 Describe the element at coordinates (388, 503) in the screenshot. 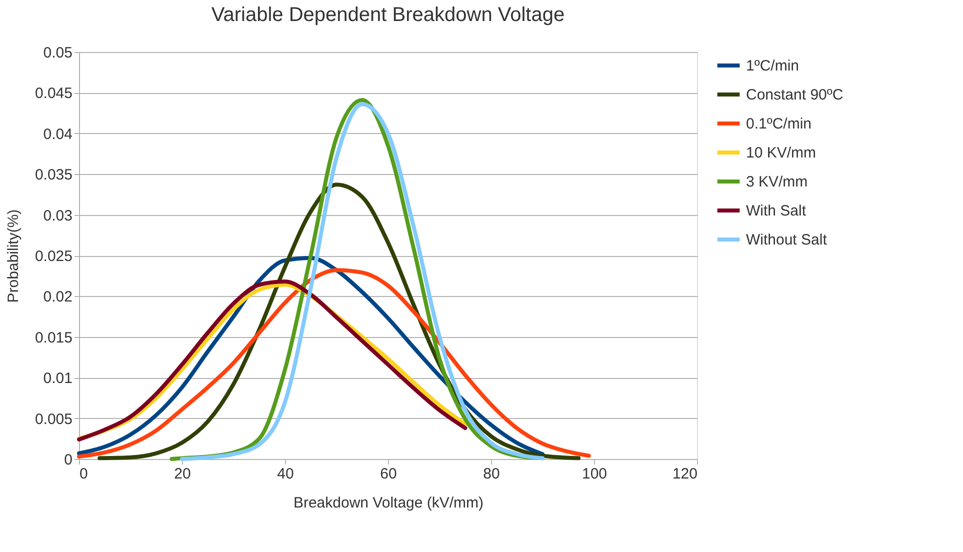

I see `x-axis-title: Breakdown Voltage (kV/mm)` at that location.